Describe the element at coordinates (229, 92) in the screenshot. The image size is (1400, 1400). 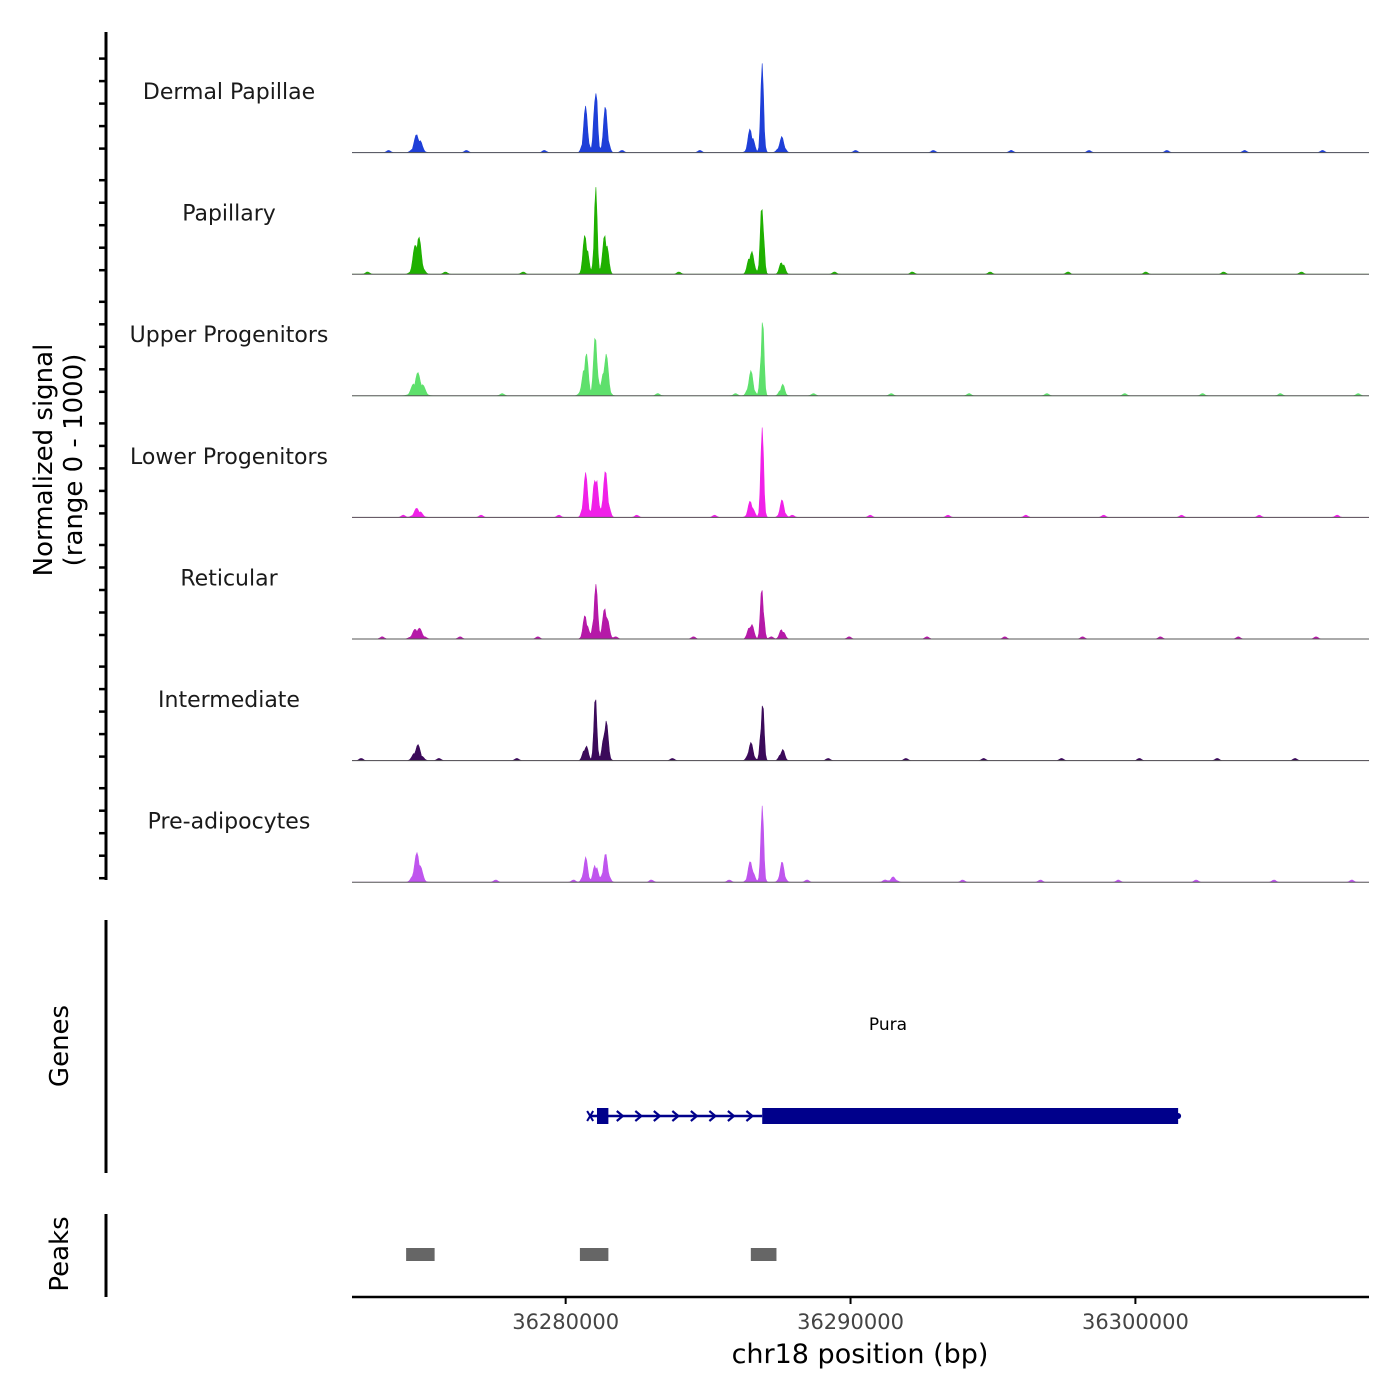
I see `track-label-dermal-papillae: Dermal Papillae` at that location.